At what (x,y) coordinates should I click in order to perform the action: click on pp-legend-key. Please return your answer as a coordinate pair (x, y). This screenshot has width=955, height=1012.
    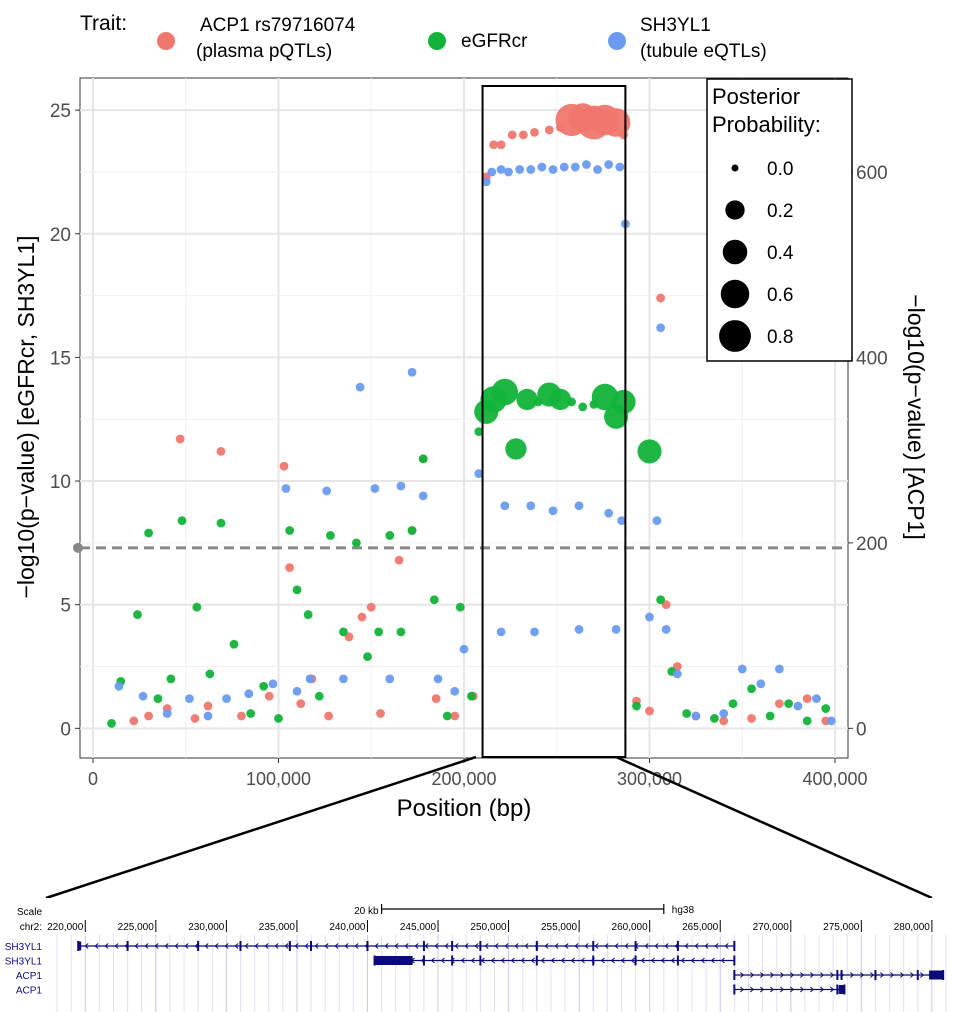
    Looking at the image, I should click on (735, 252).